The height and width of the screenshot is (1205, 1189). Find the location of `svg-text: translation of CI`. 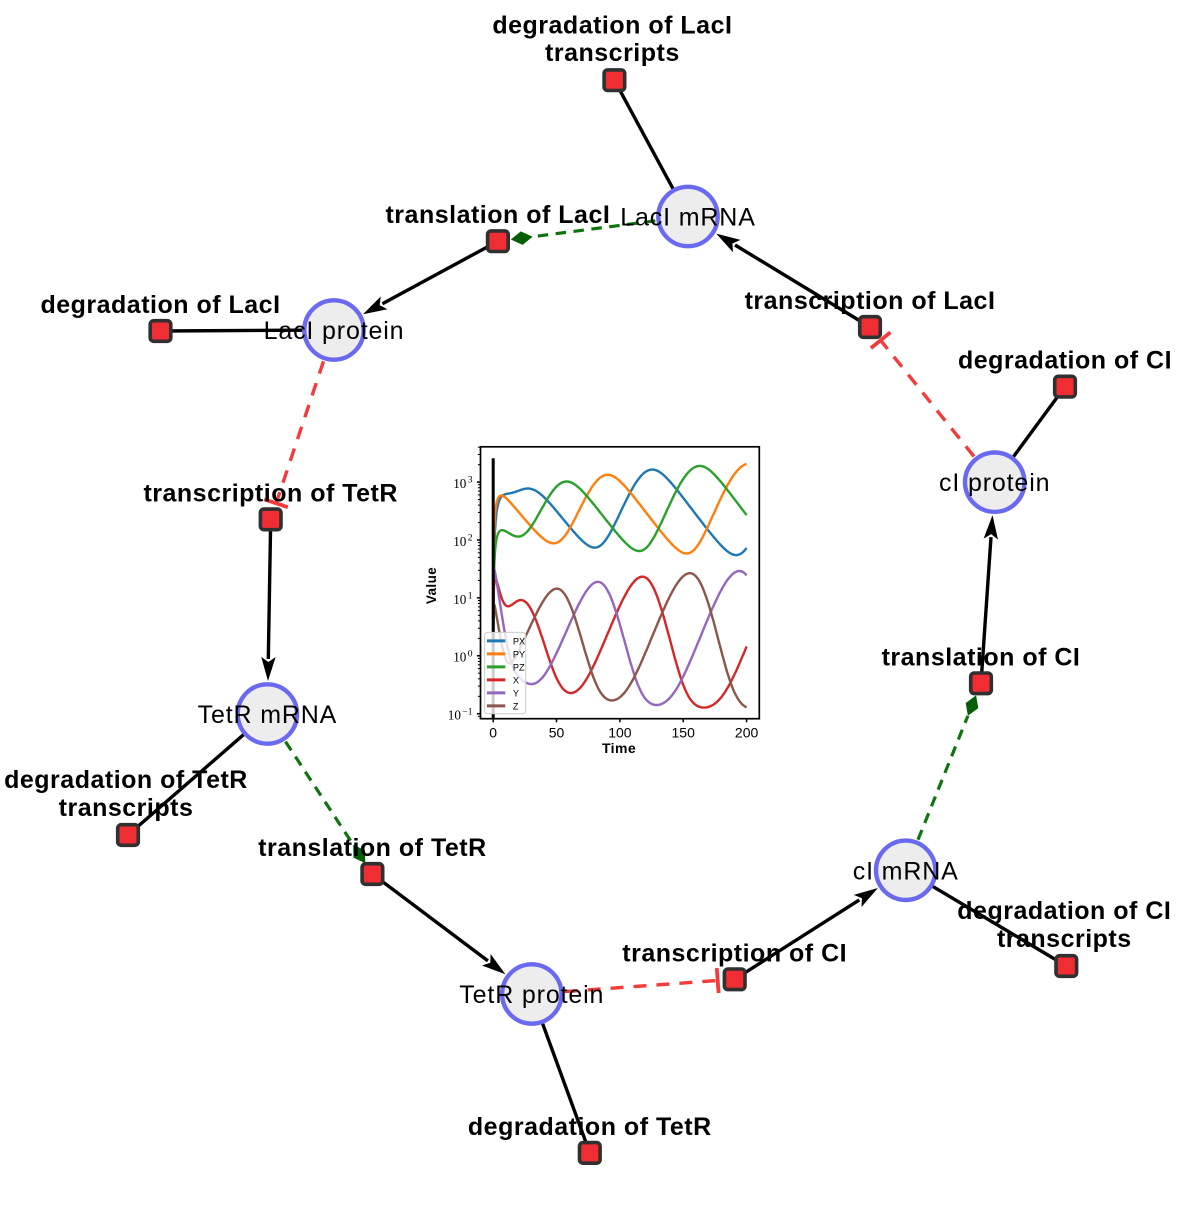

svg-text: translation of CI is located at coordinates (981, 657).